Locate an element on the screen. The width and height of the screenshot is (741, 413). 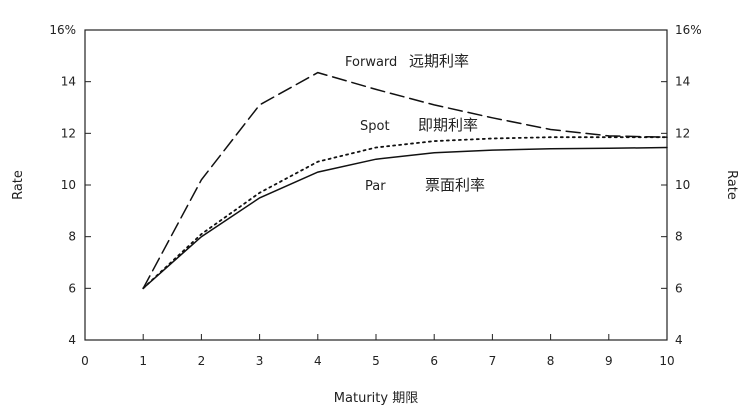
x-tick-label: 0 is located at coordinates (85, 361).